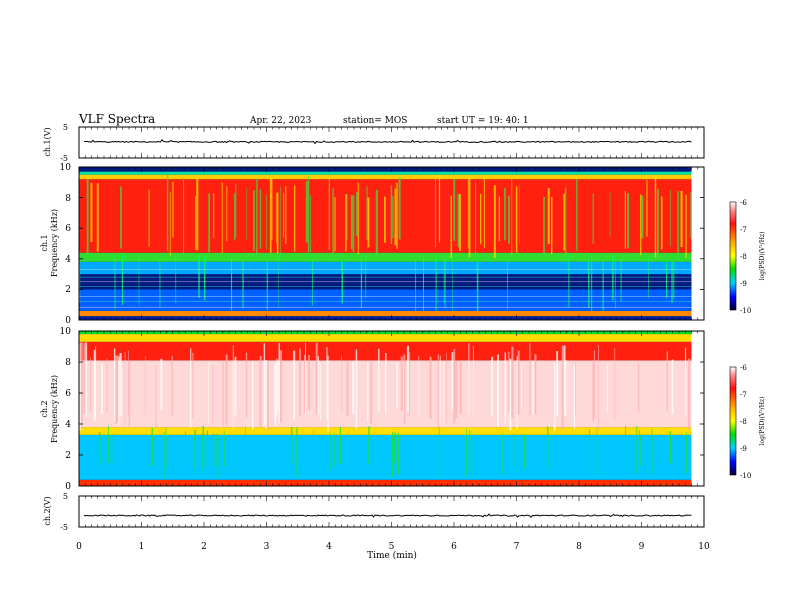 The width and height of the screenshot is (792, 612). I want to click on ch2-colorbar-tick-7: -7, so click(743, 395).